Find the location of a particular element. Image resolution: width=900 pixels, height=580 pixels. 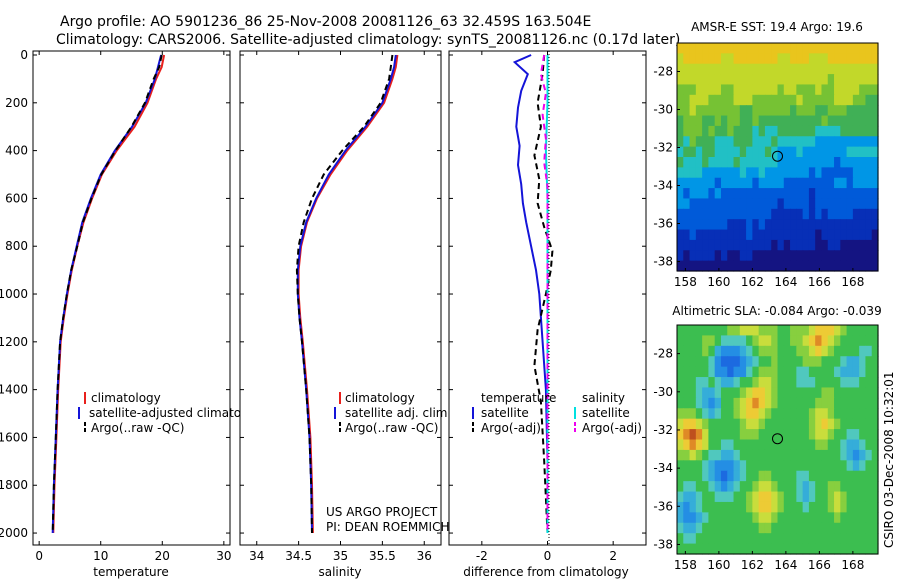

x-tick-label: 20 is located at coordinates (162, 556).